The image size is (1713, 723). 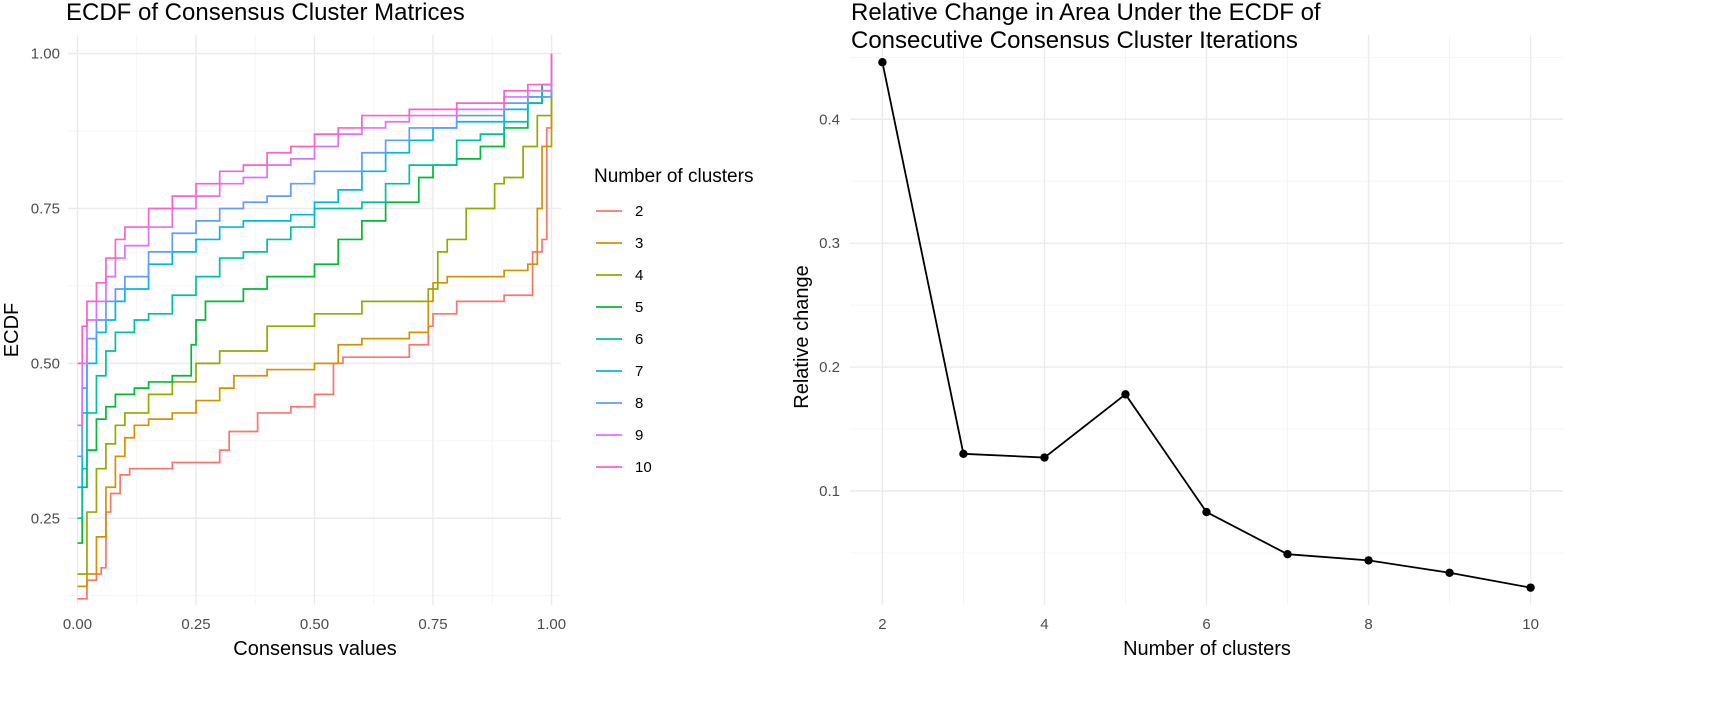 What do you see at coordinates (639, 403) in the screenshot?
I see `legend-label-8: 8` at bounding box center [639, 403].